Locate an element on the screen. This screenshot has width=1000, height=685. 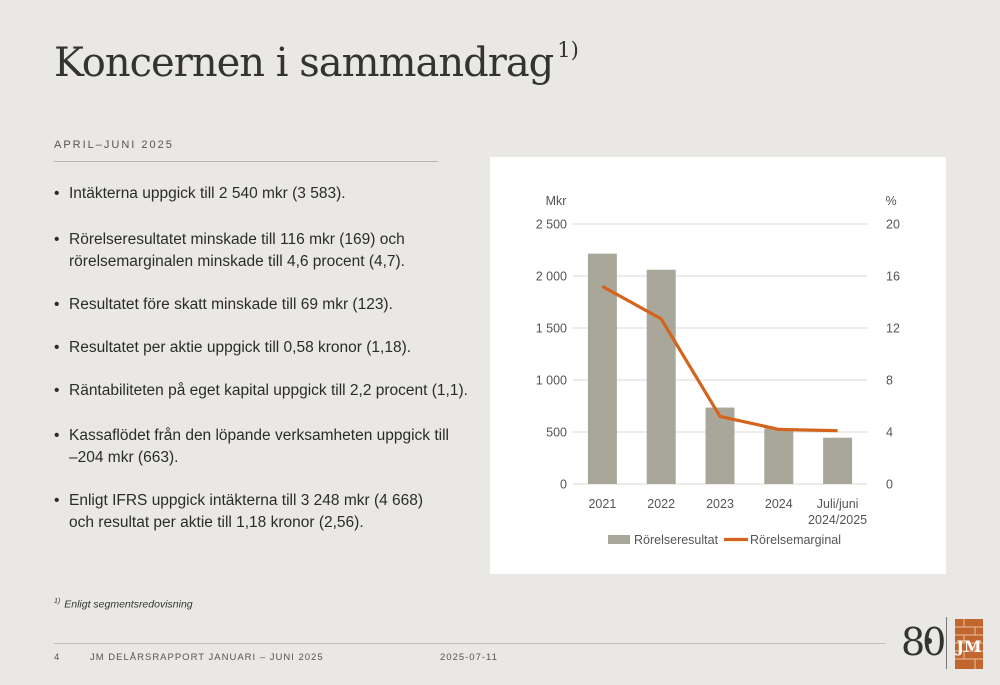
footnote-text: Enligt segmentsredovisning is located at coordinates (128, 604).